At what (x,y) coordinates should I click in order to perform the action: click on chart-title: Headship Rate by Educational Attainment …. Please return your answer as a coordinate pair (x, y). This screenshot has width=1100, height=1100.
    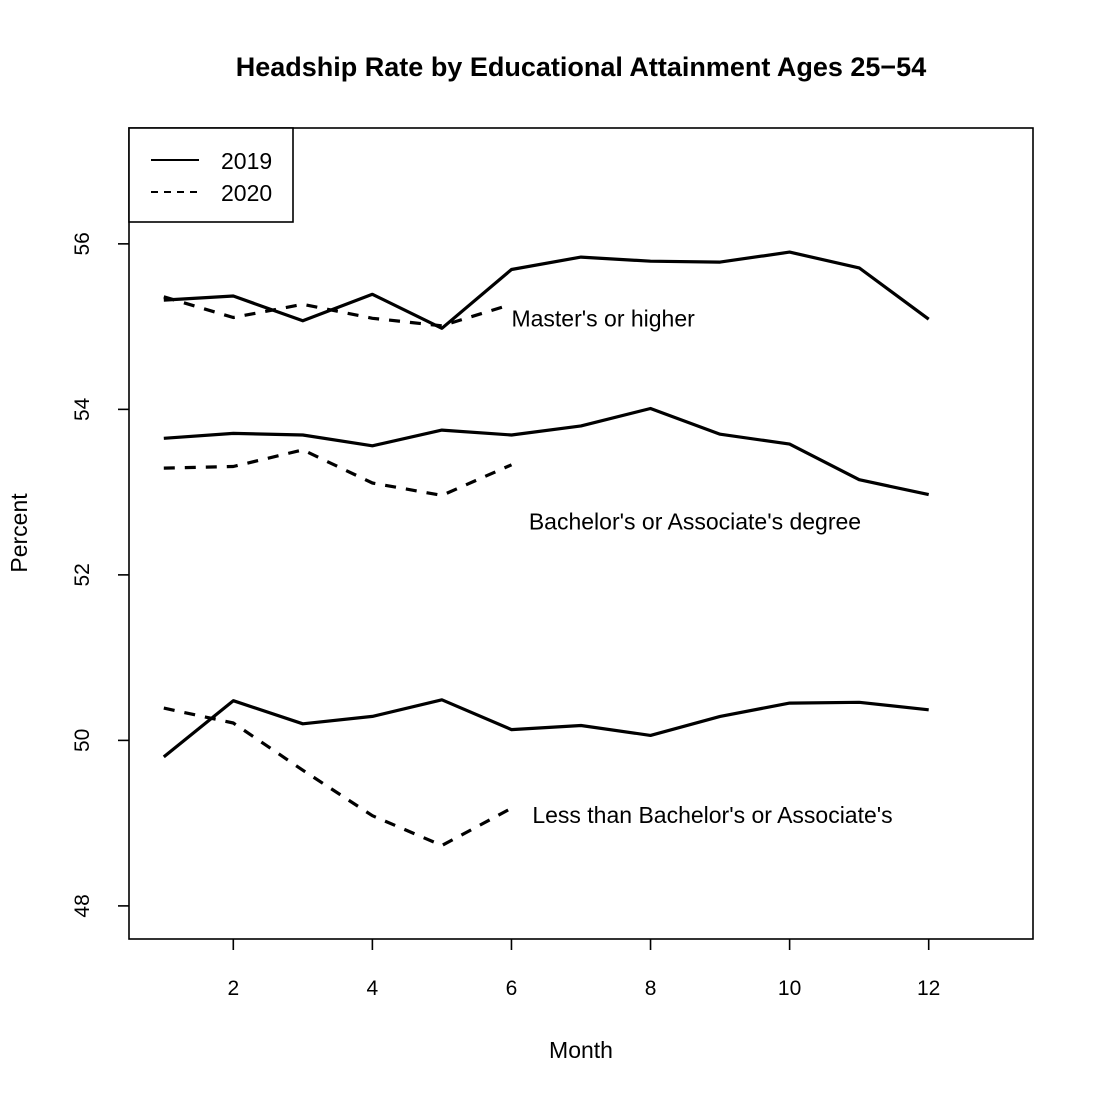
    Looking at the image, I should click on (581, 67).